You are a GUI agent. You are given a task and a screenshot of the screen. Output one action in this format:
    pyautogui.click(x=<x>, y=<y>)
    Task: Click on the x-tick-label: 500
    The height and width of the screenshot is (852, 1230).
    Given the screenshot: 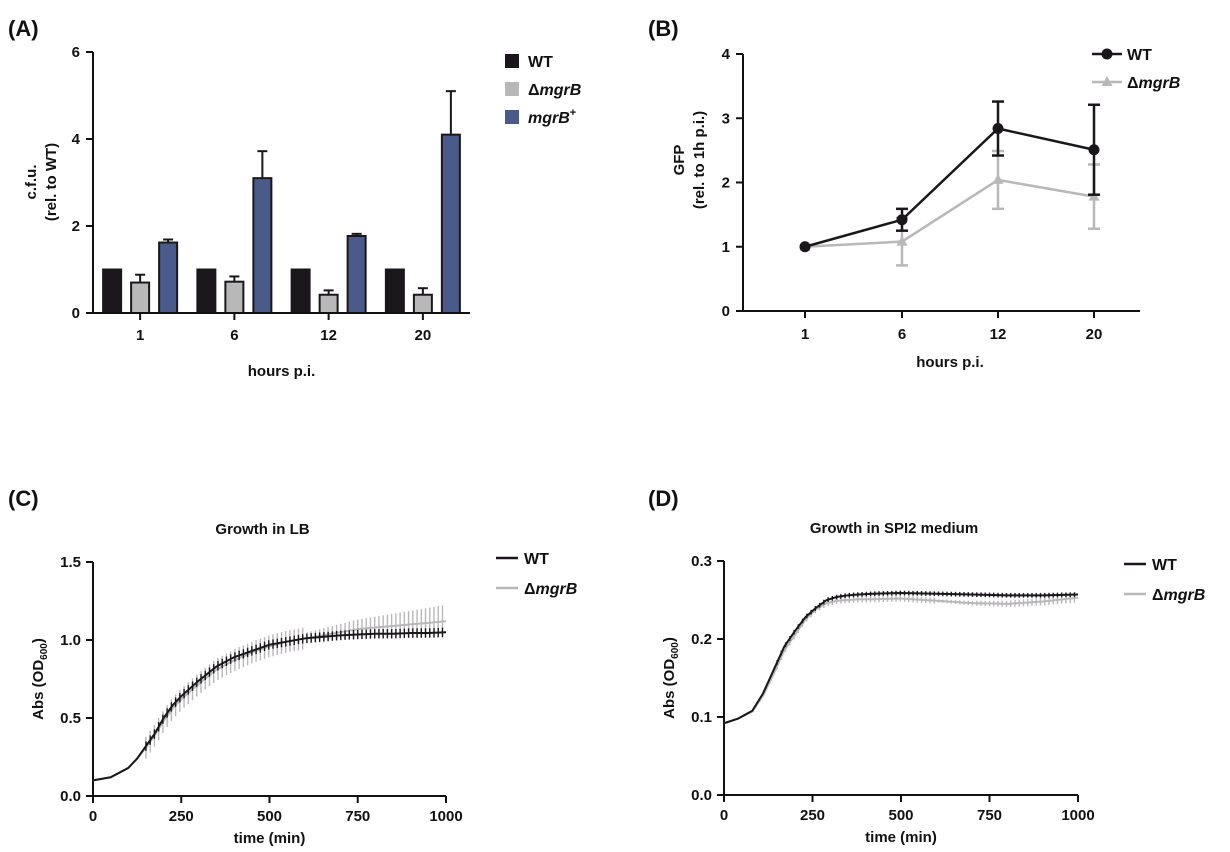 What is the action you would take?
    pyautogui.click(x=900, y=815)
    